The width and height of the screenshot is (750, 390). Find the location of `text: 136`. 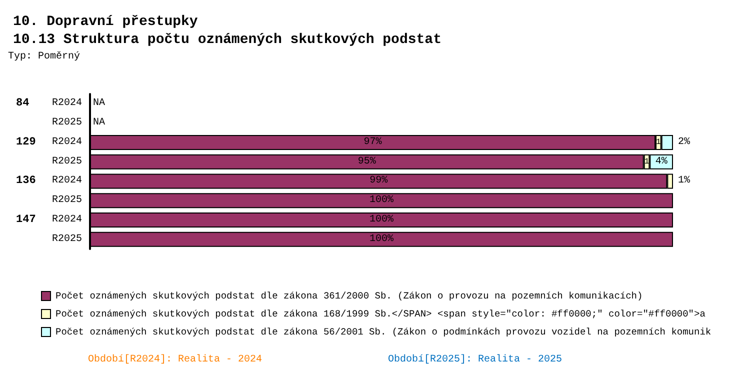

text: 136 is located at coordinates (26, 181).